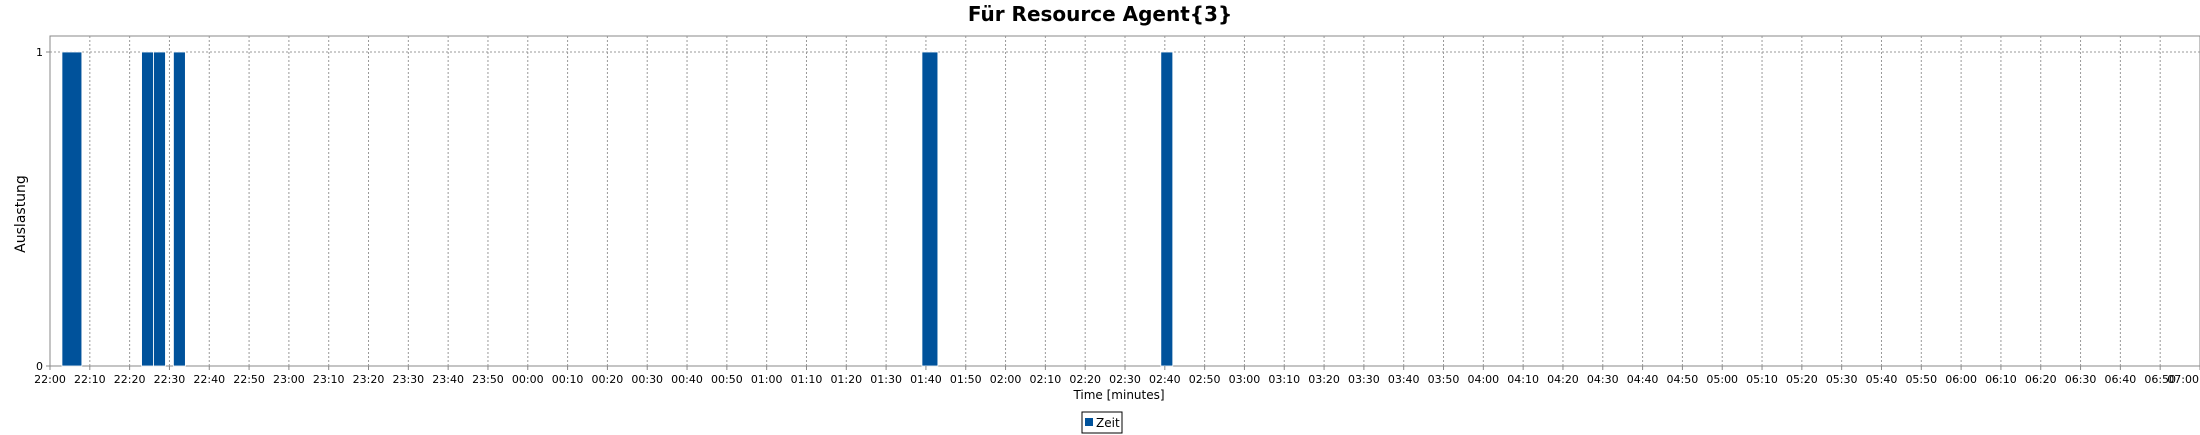 Image resolution: width=2200 pixels, height=435 pixels. I want to click on x-tick-label: 23:20, so click(369, 379).